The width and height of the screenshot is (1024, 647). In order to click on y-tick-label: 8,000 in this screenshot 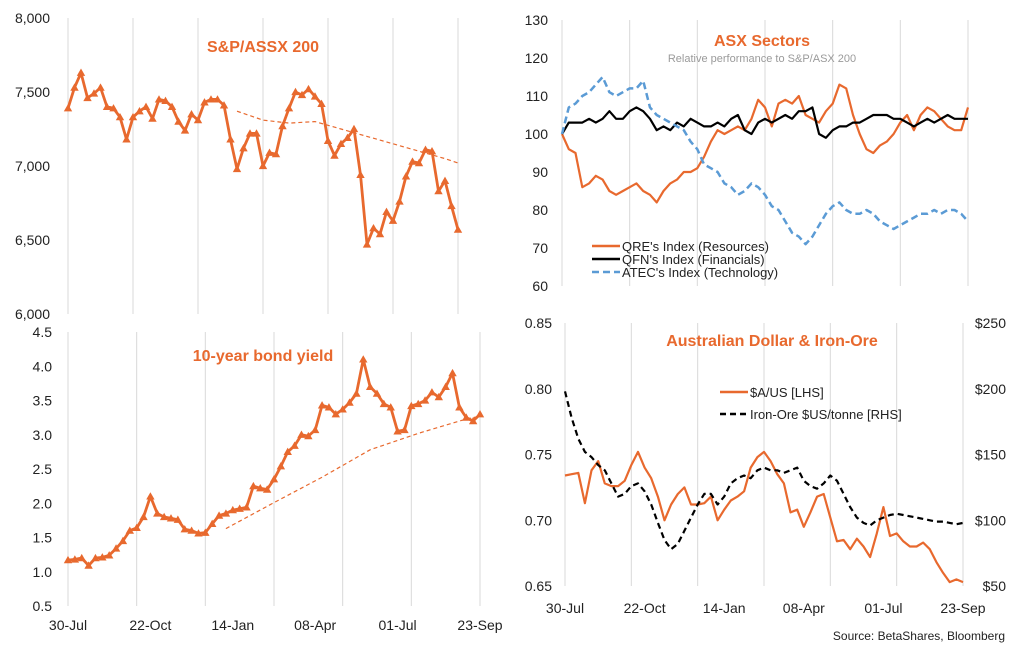, I will do `click(32, 18)`.